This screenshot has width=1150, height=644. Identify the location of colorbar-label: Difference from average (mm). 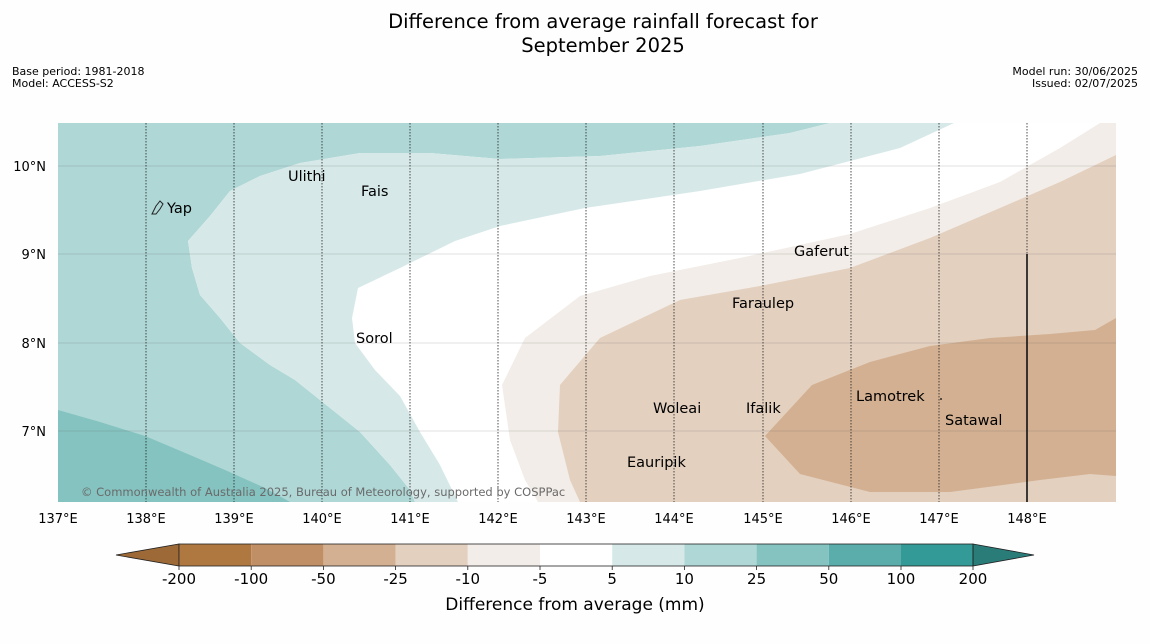
(574, 605).